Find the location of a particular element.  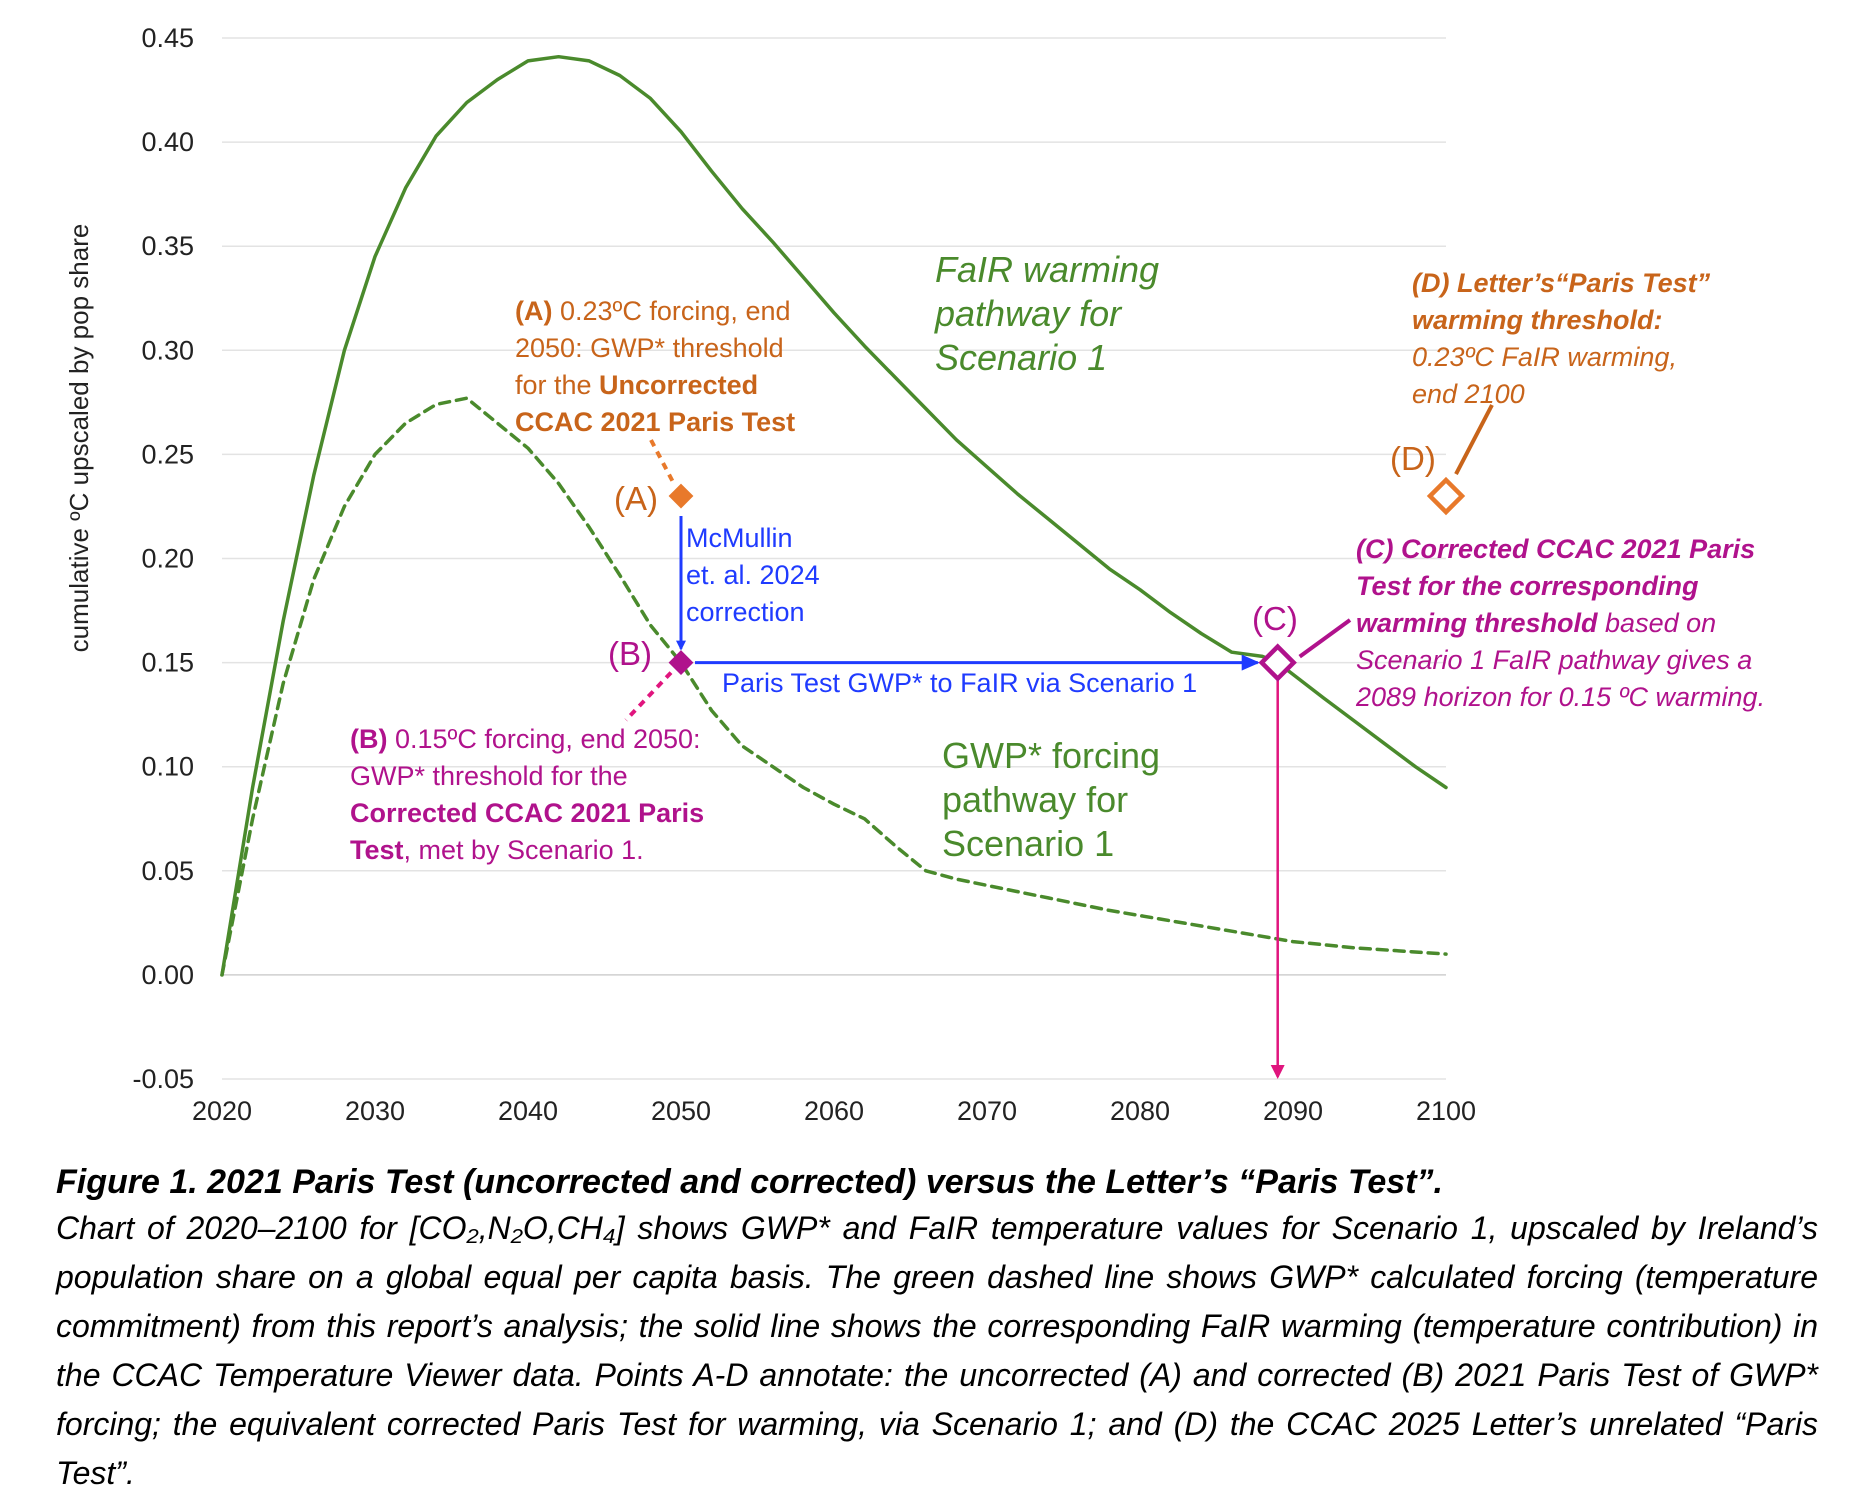

y-tick-label: 0.05 is located at coordinates (167, 871).